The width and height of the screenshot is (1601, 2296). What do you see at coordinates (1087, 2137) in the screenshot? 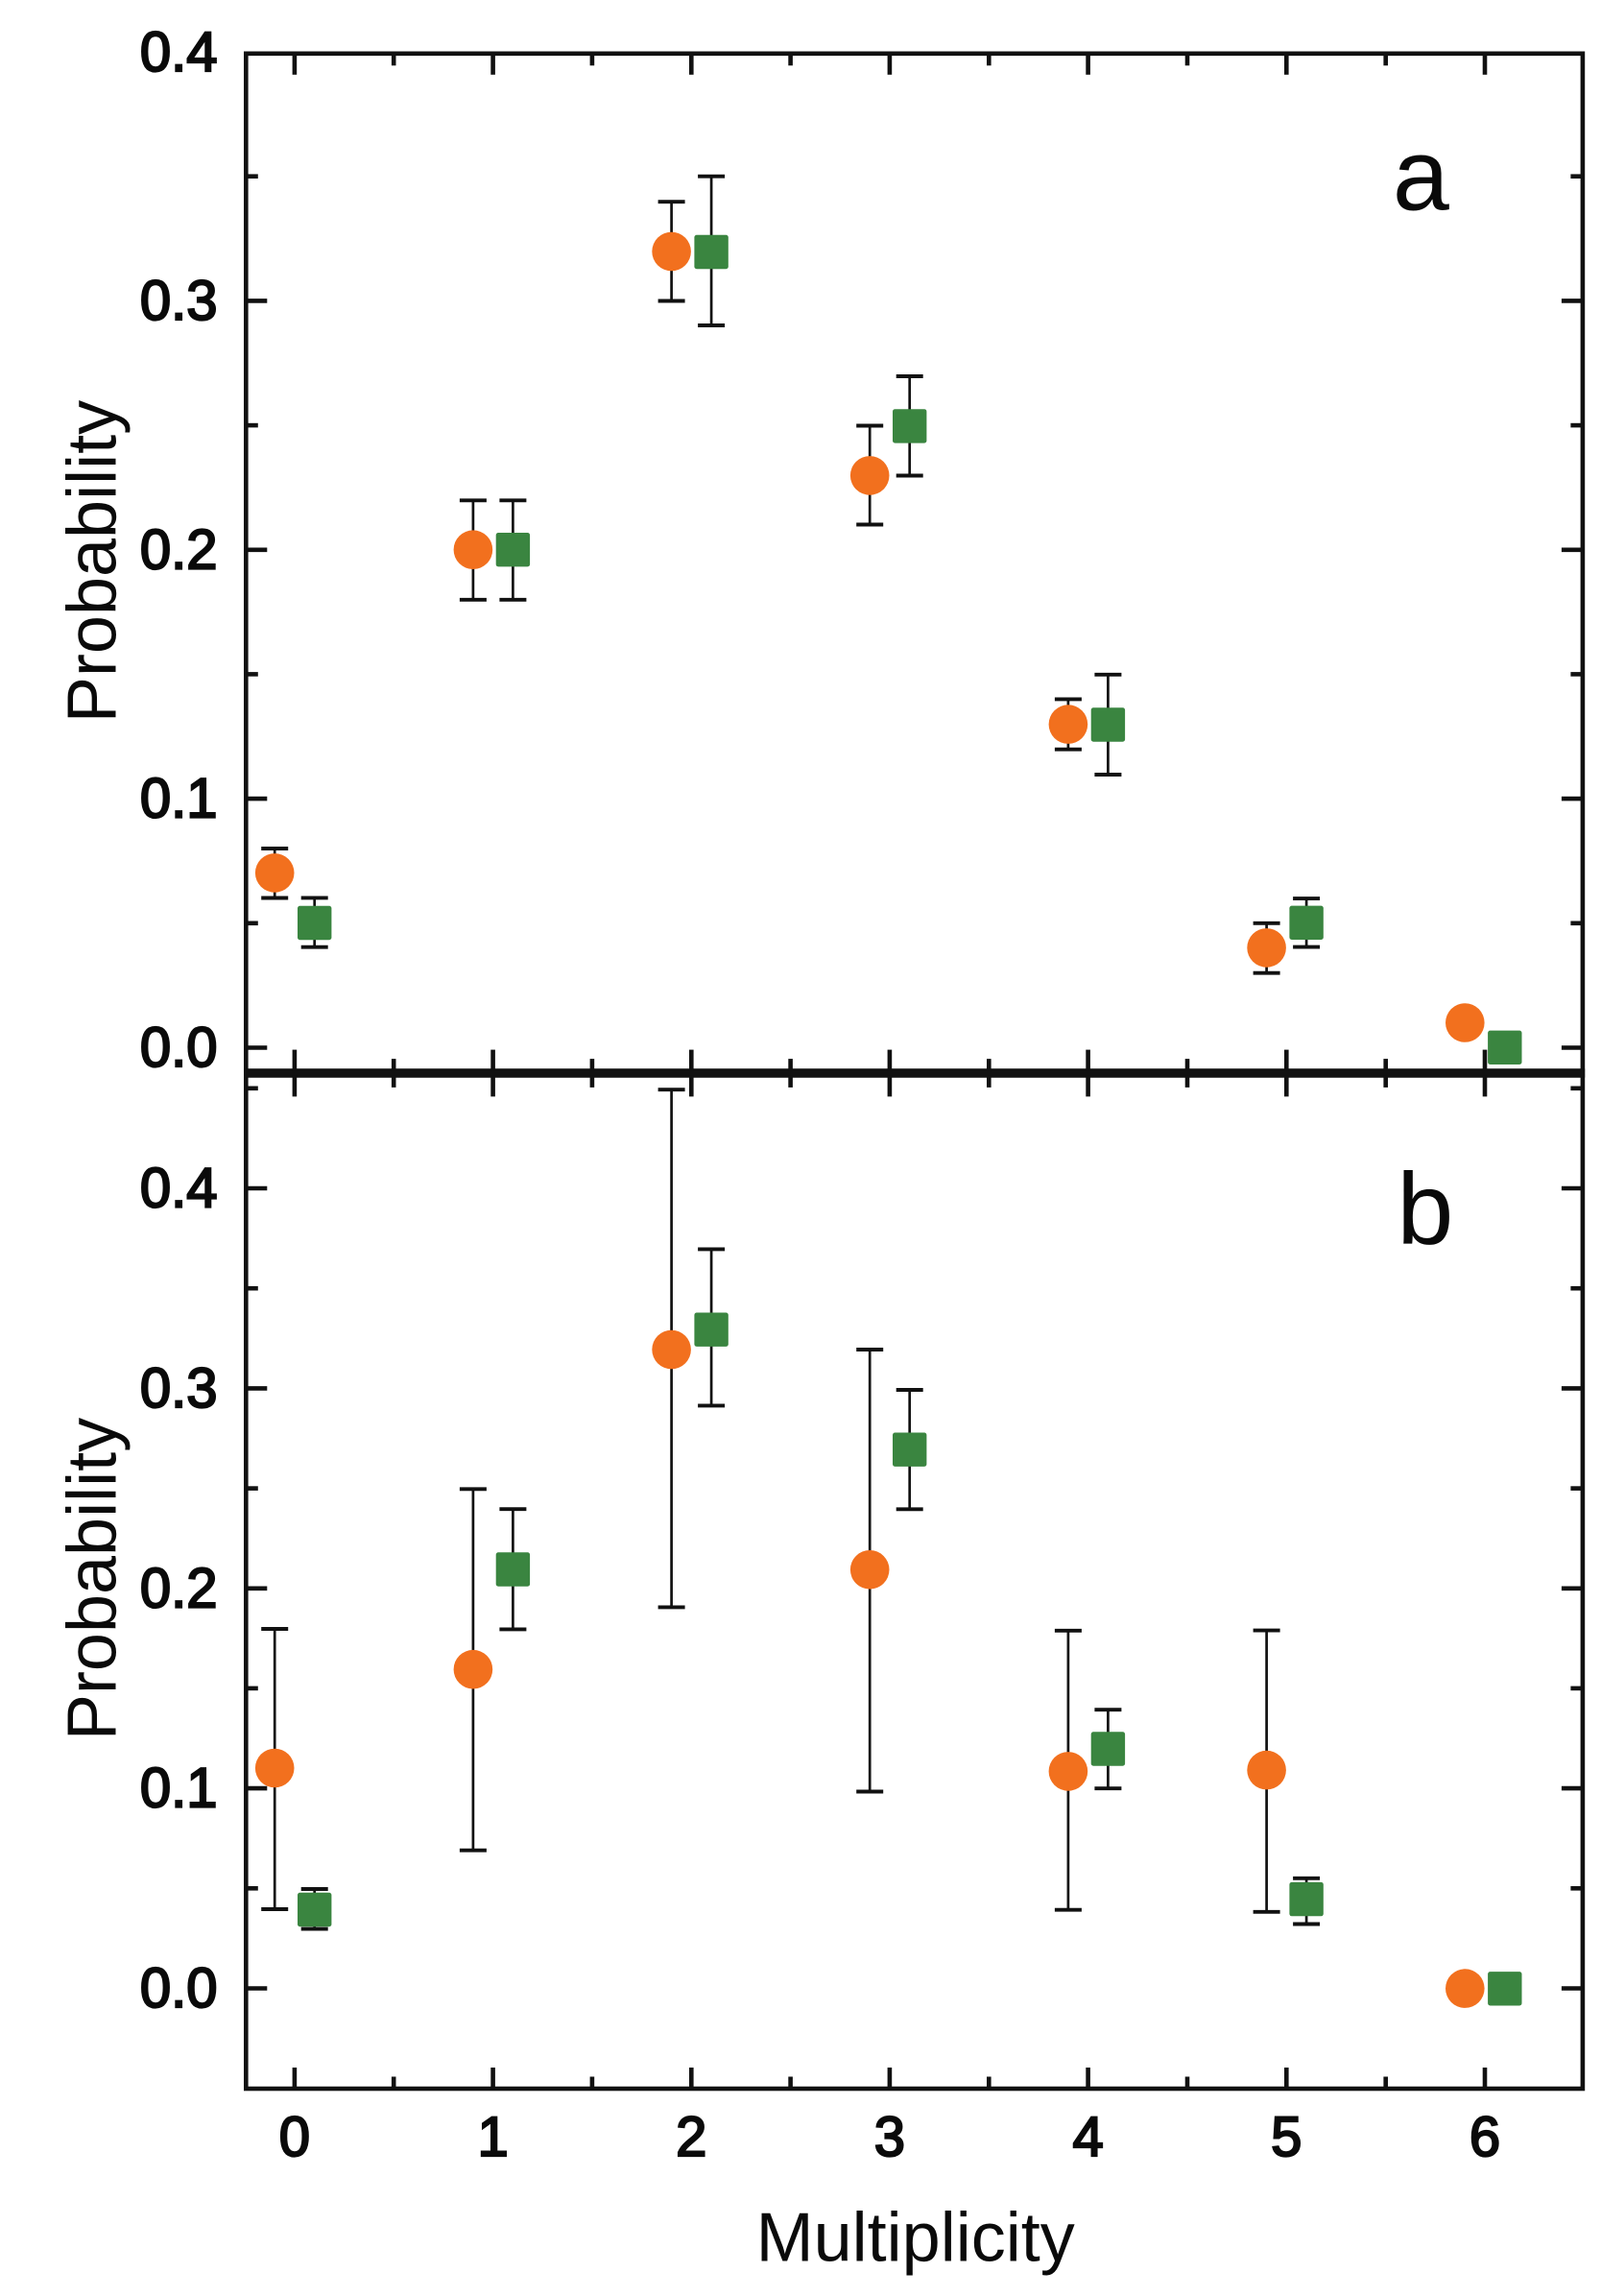
I see `svg-text: 4` at bounding box center [1087, 2137].